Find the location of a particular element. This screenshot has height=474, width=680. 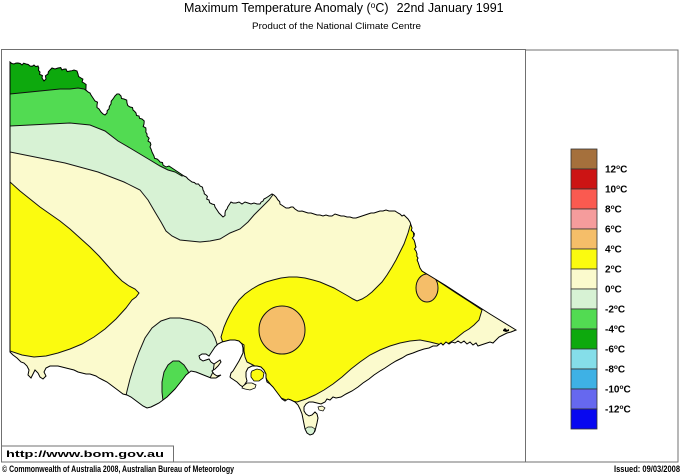

svg-text: -10oC is located at coordinates (618, 390).